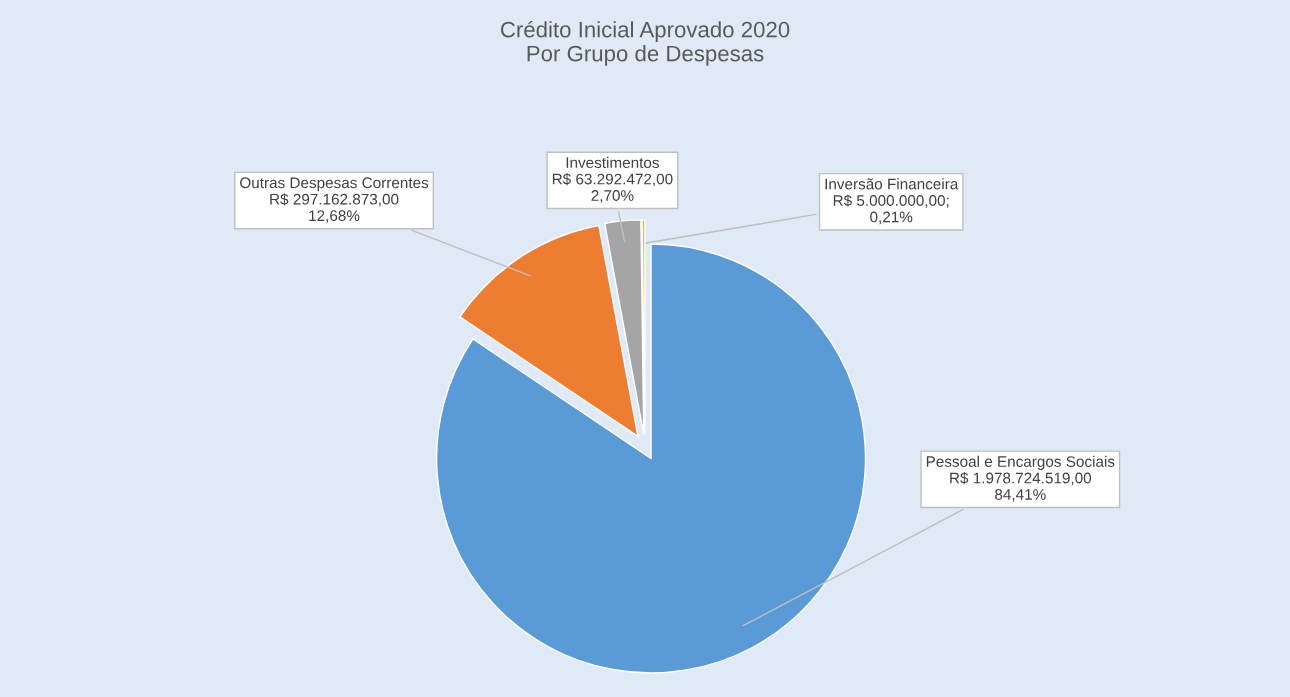 The width and height of the screenshot is (1290, 697). Describe the element at coordinates (334, 184) in the screenshot. I see `slice-label: Outras Despesas Correntes` at that location.